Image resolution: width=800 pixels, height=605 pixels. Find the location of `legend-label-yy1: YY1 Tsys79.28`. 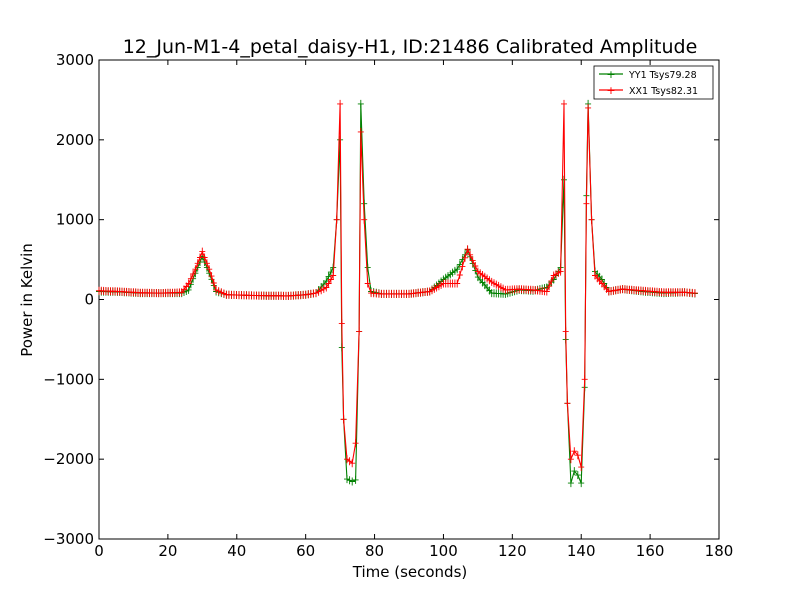

legend-label-yy1: YY1 Tsys79.28 is located at coordinates (662, 75).